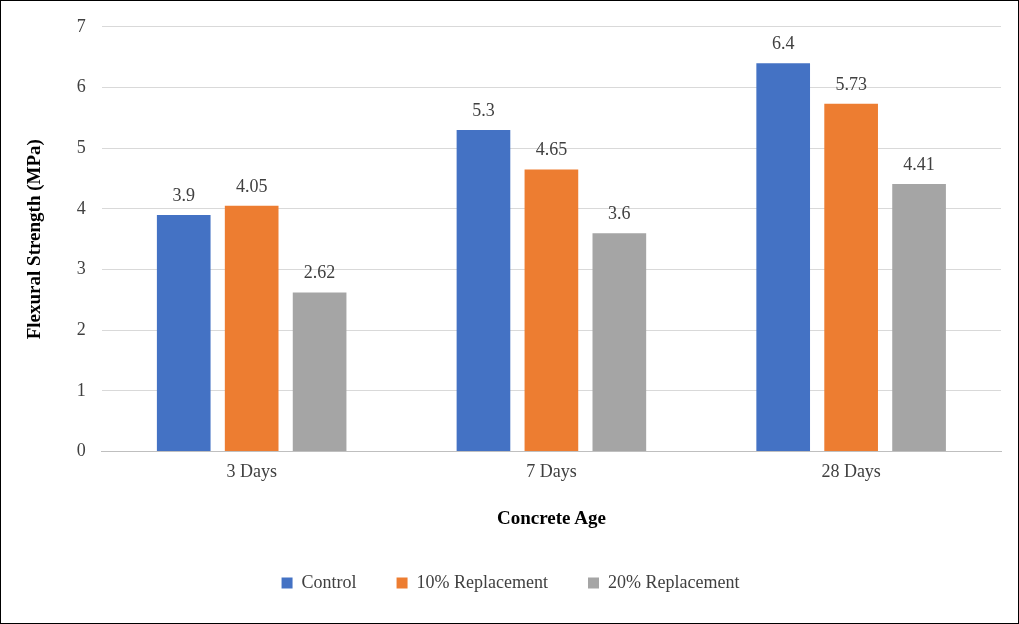 The width and height of the screenshot is (1019, 624). I want to click on y-tick-label: 7, so click(81, 25).